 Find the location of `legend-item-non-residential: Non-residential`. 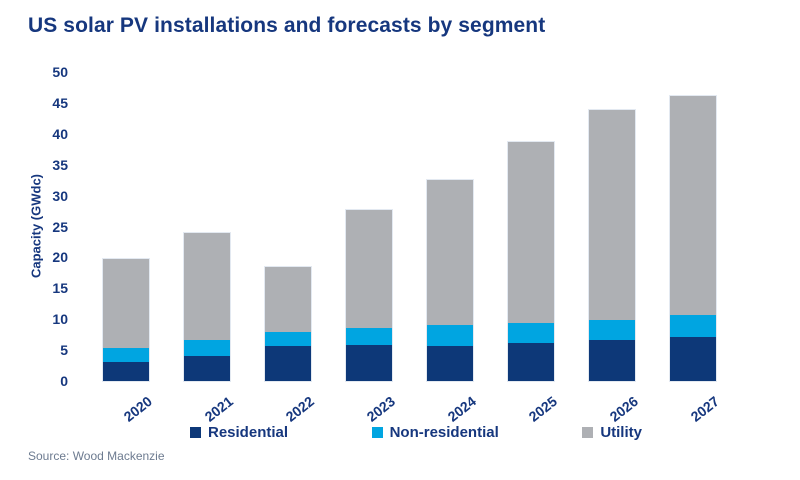

legend-item-non-residential: Non-residential is located at coordinates (435, 432).